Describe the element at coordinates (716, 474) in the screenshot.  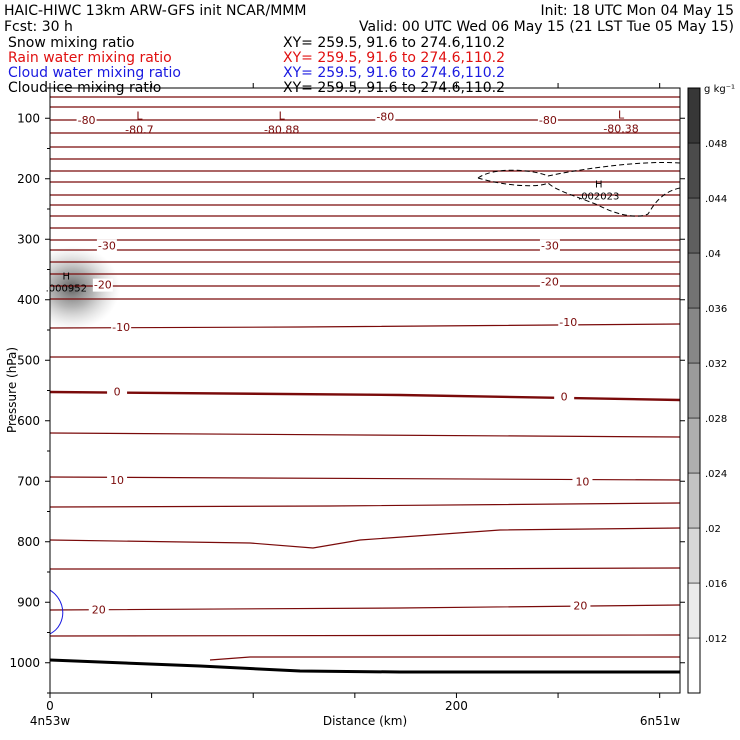
I see `colorbar-label: .024` at that location.